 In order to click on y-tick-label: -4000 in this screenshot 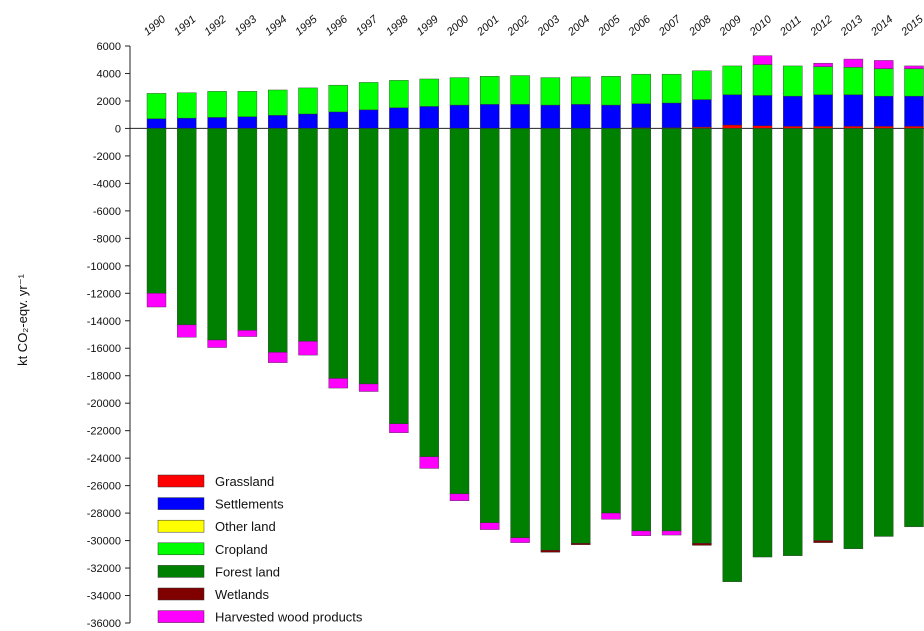, I will do `click(107, 184)`.